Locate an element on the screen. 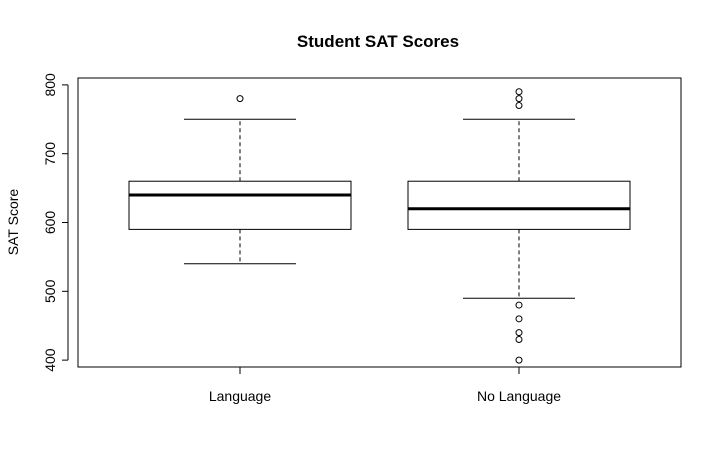 The height and width of the screenshot is (465, 721). y-tick-label: 500 is located at coordinates (50, 291).